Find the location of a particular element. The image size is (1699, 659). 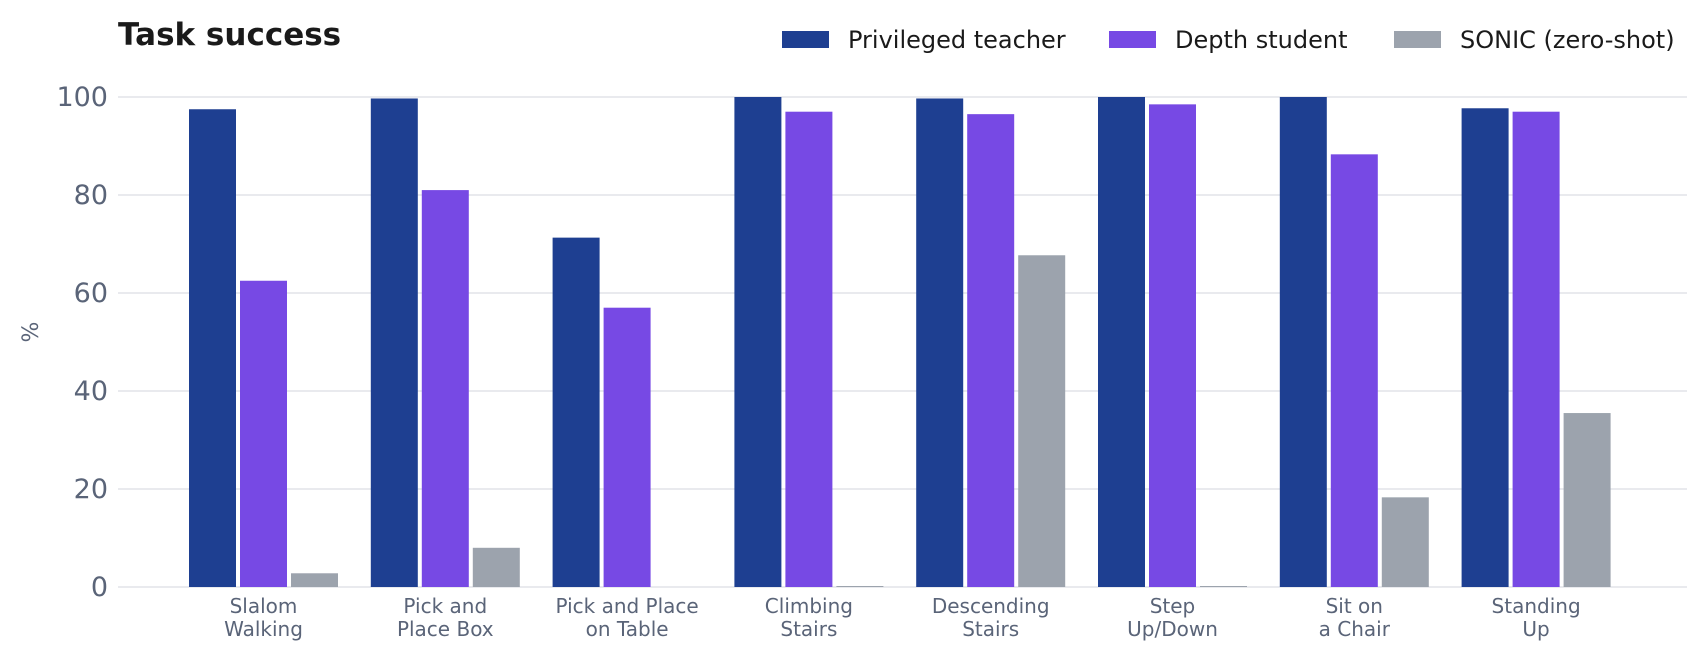

y-tick-label: 60 is located at coordinates (91, 293).